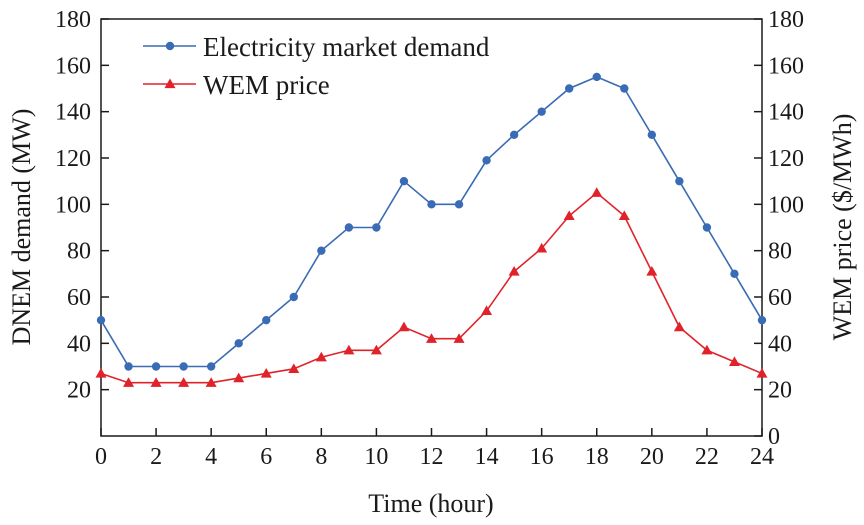  Describe the element at coordinates (79, 252) in the screenshot. I see `y-left-tick-label: 80` at that location.